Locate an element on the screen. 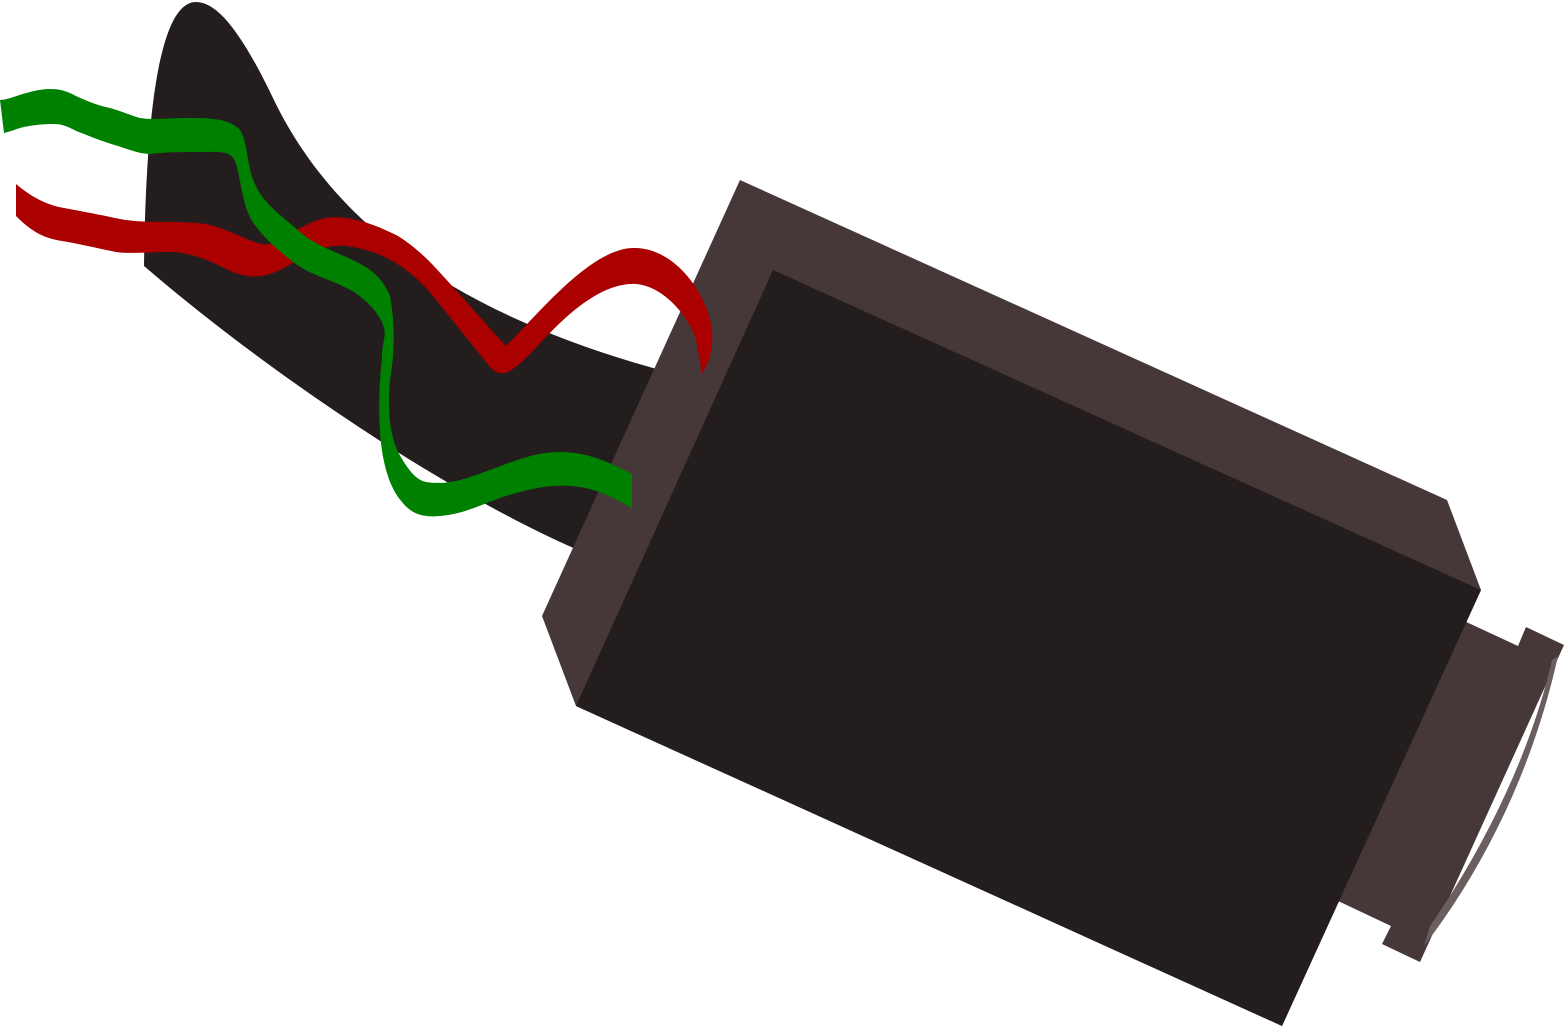  connector-end-cap is located at coordinates (1450, 791).